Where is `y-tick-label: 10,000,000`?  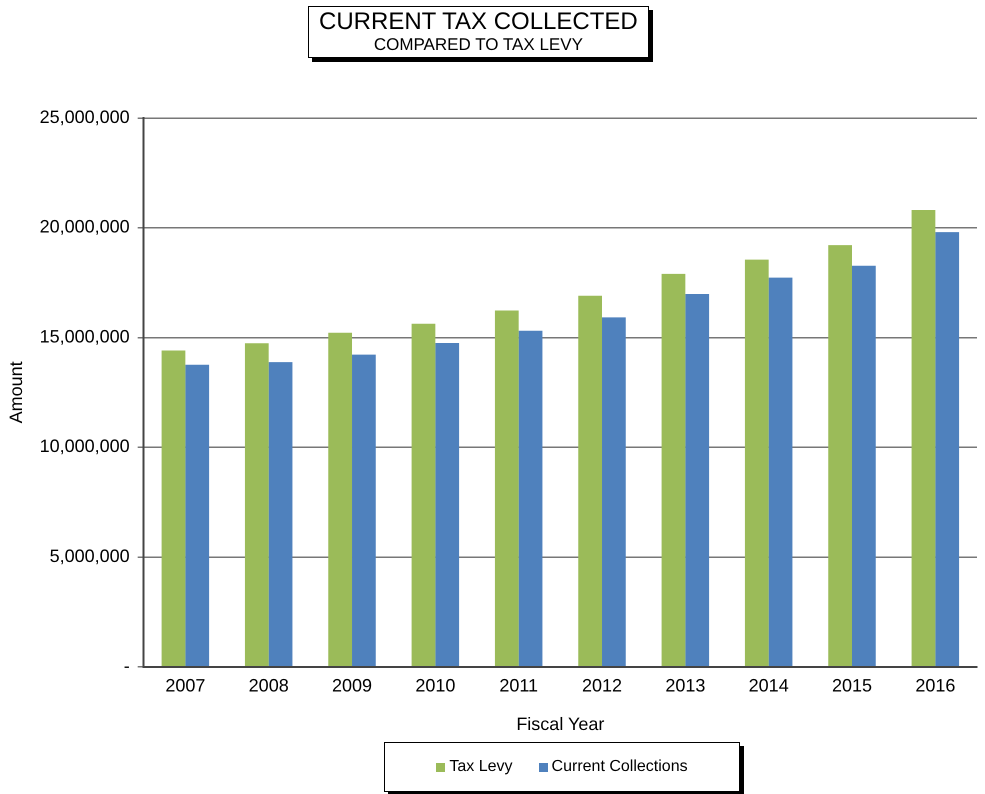
y-tick-label: 10,000,000 is located at coordinates (85, 446).